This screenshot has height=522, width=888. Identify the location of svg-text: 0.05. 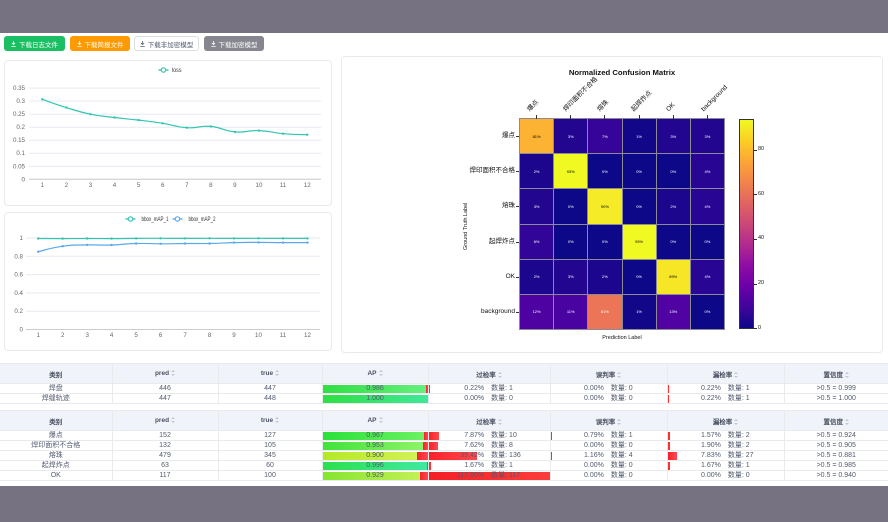
(19, 166).